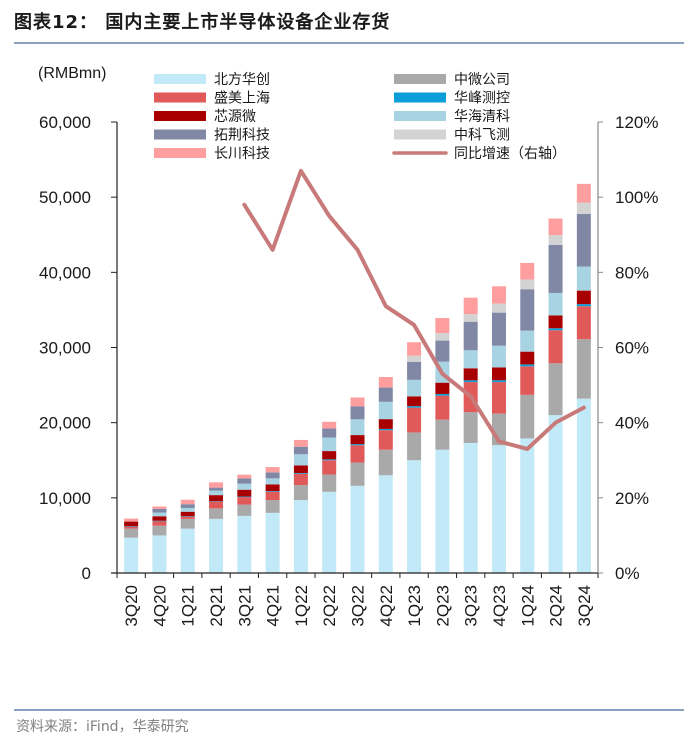  Describe the element at coordinates (159, 606) in the screenshot. I see `x-tick-label: 4Q20` at that location.